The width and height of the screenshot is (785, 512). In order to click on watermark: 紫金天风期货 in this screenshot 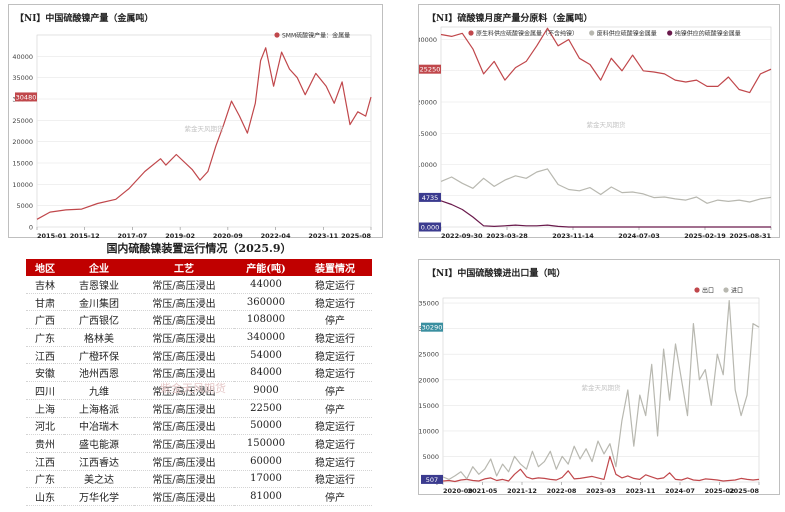, I will do `click(602, 387)`.